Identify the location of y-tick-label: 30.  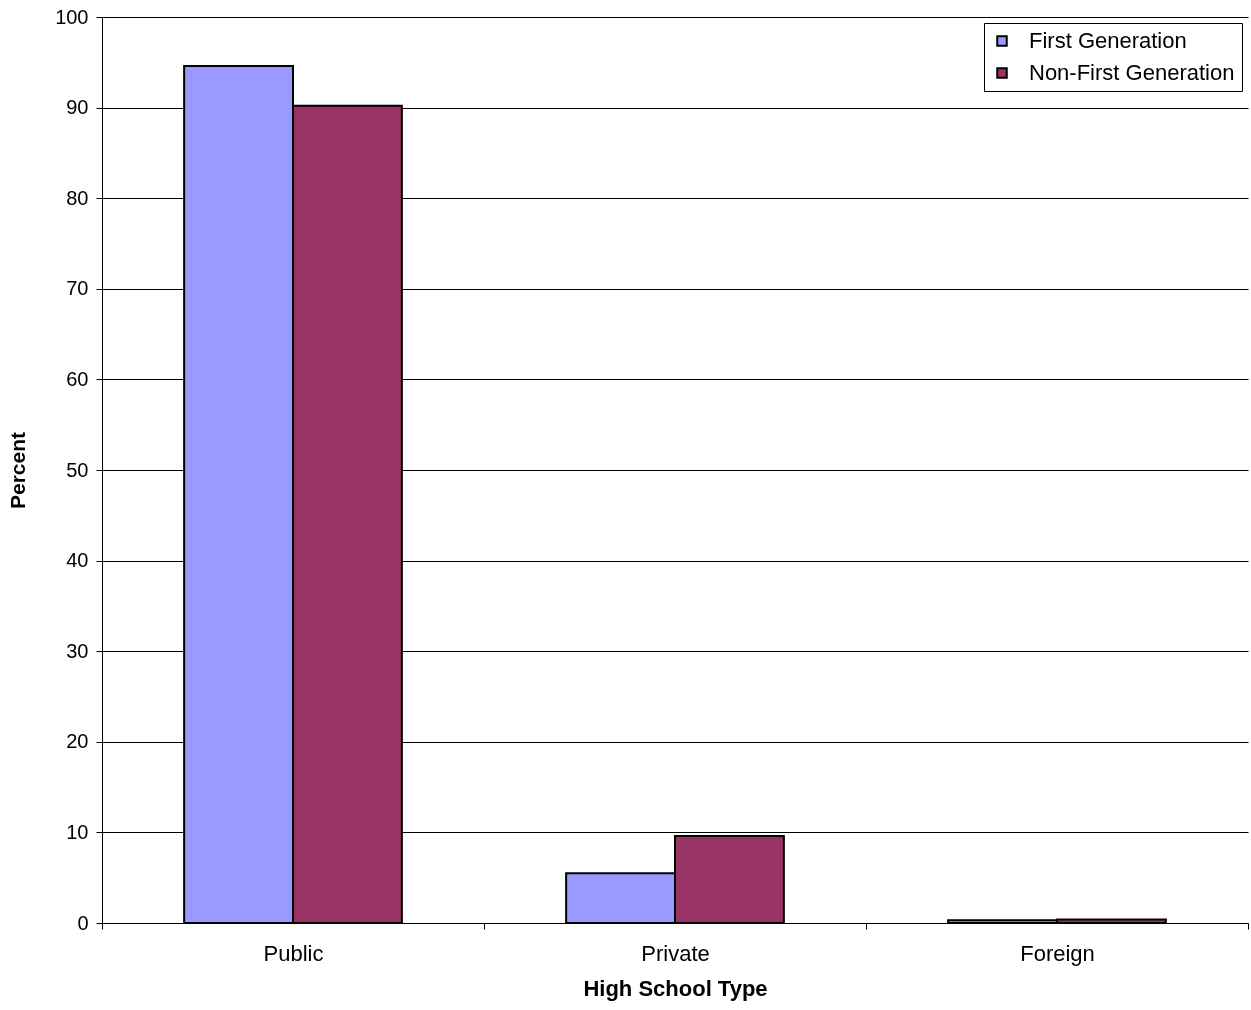
(77, 650).